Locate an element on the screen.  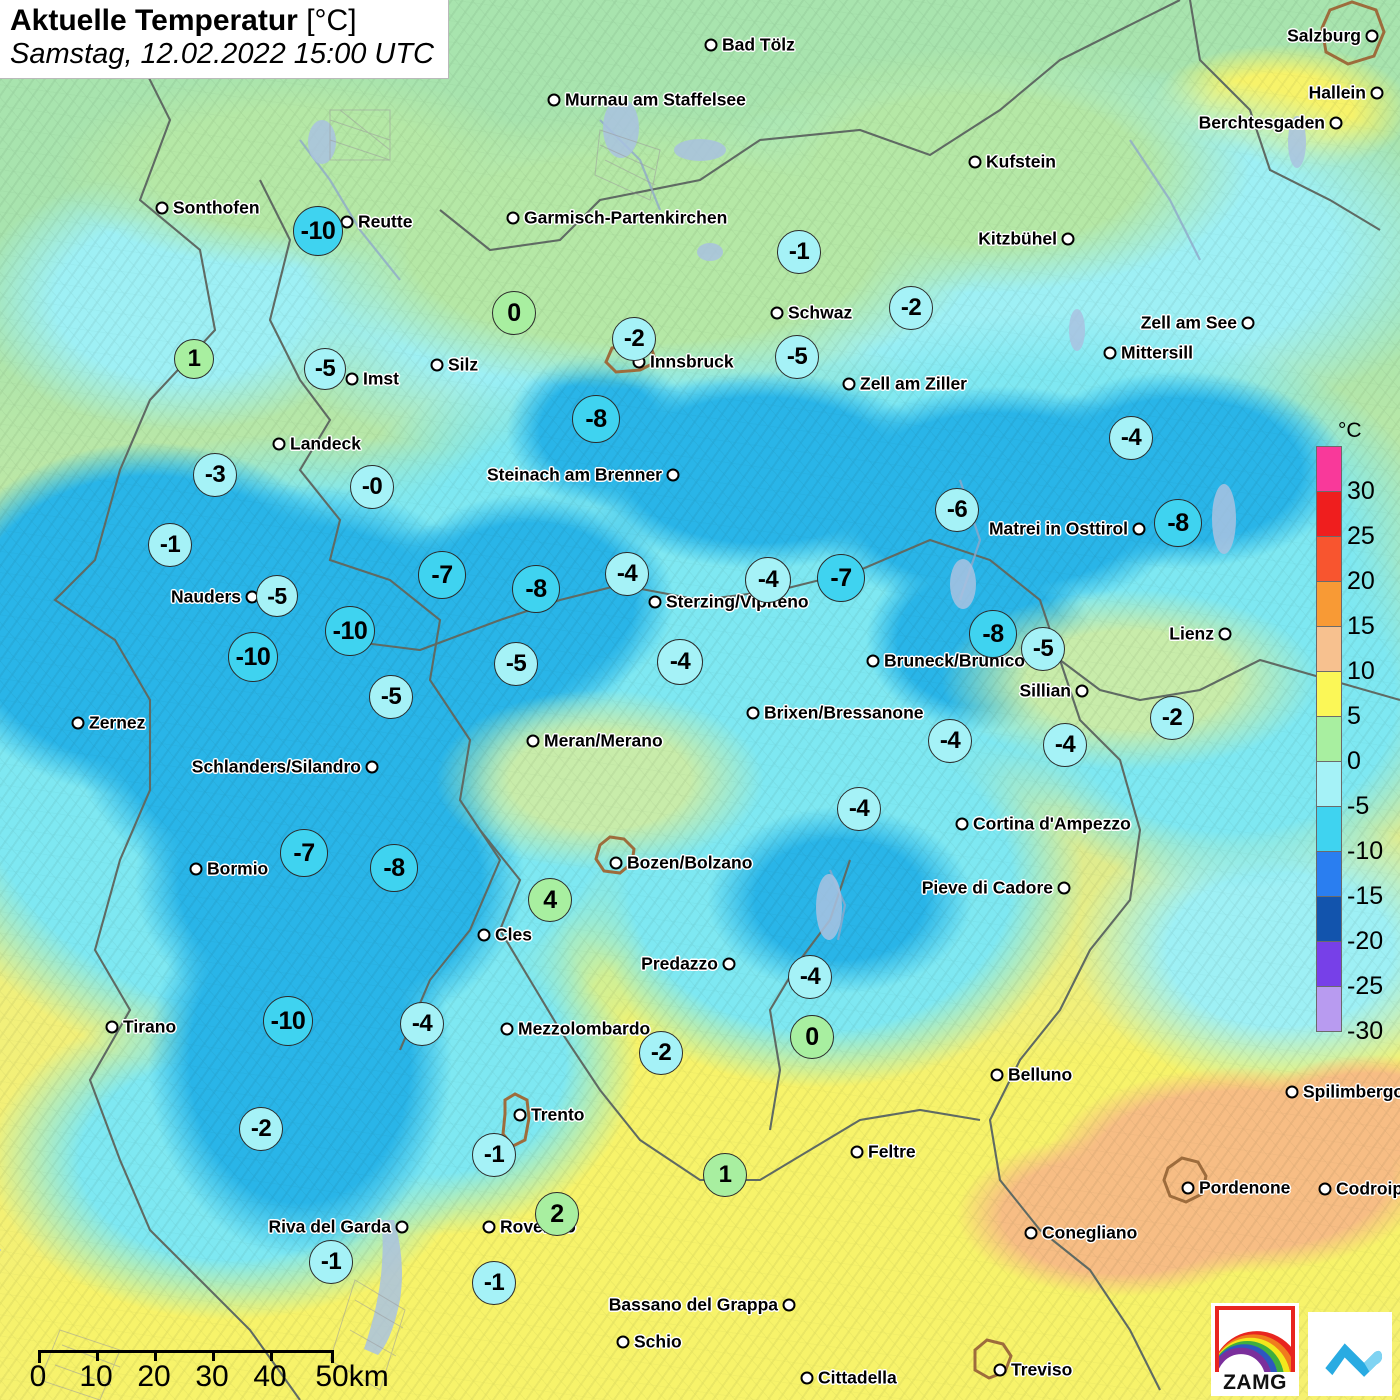
station-temperature-marker: 2 is located at coordinates (557, 1214).